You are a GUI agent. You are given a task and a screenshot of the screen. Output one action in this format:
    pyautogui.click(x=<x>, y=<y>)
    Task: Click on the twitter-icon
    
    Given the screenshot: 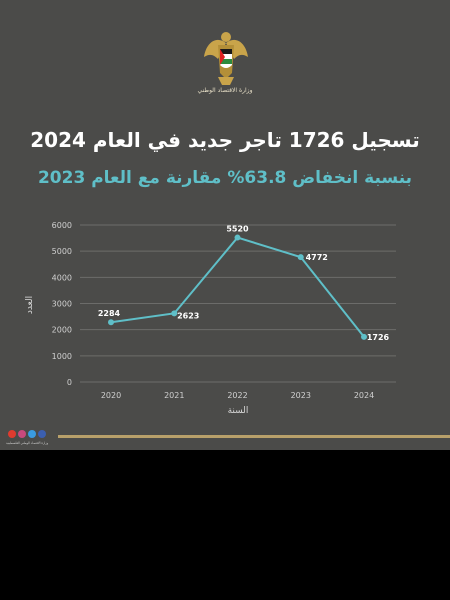 What is the action you would take?
    pyautogui.click(x=32, y=434)
    